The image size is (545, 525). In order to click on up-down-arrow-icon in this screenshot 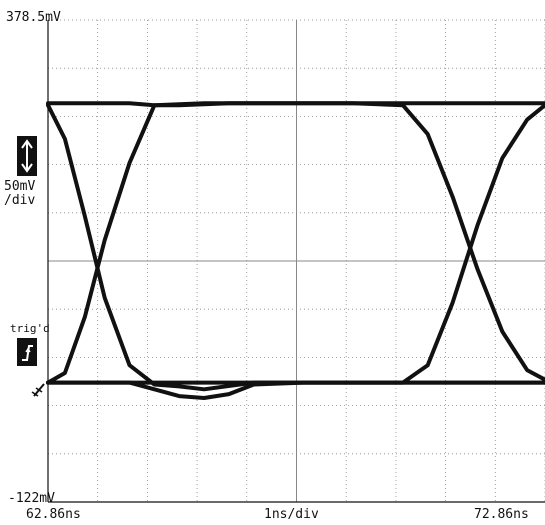, I will do `click(27, 156)`.